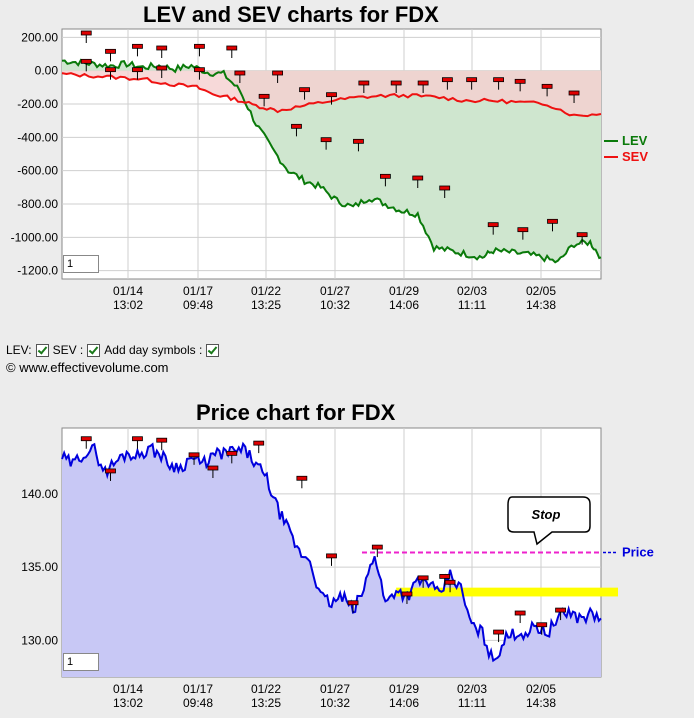 Image resolution: width=694 pixels, height=718 pixels. What do you see at coordinates (94, 350) in the screenshot?
I see `sev-checkbox` at bounding box center [94, 350].